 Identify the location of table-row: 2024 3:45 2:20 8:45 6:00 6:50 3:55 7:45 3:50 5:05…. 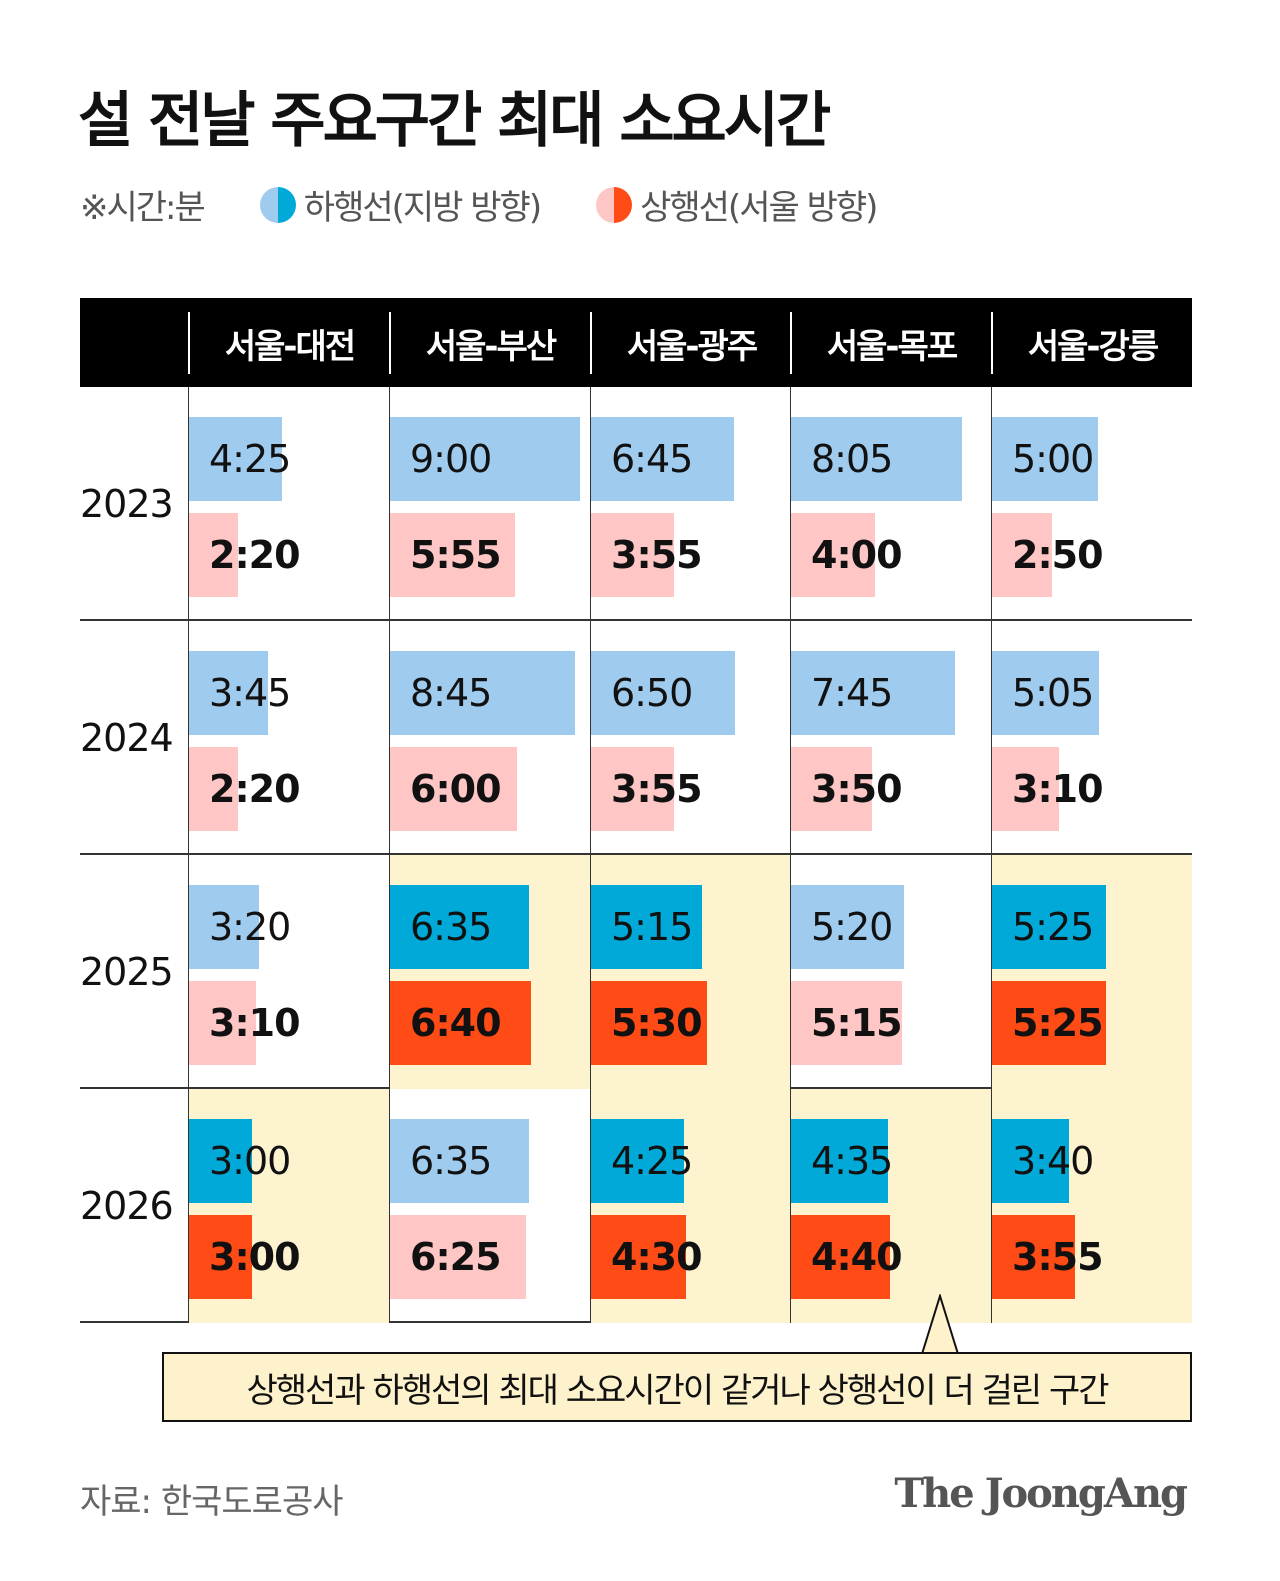
(636, 738).